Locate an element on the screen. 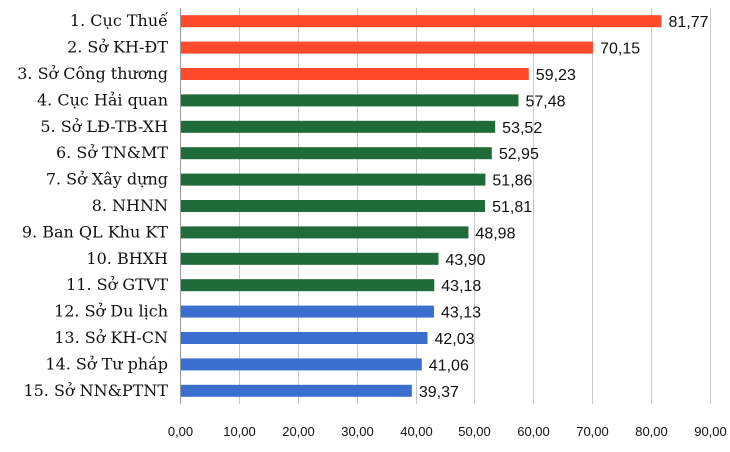  category-label: 11. Sở GTVT is located at coordinates (117, 284).